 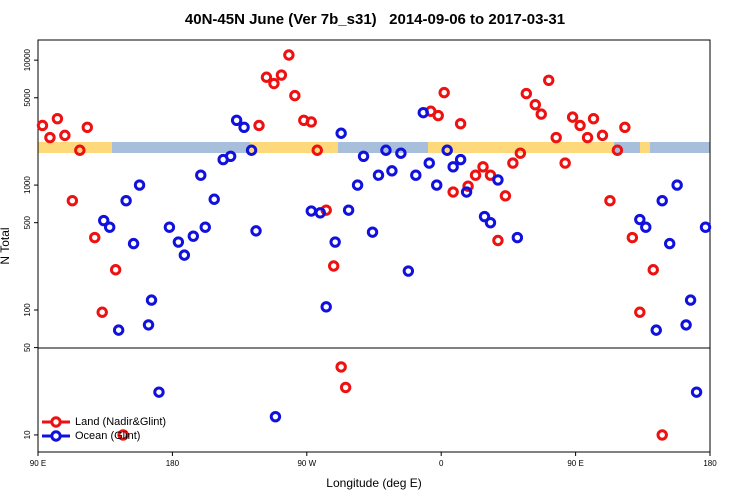 What do you see at coordinates (107, 436) in the screenshot?
I see `legend-label: Ocean (Glint)` at bounding box center [107, 436].